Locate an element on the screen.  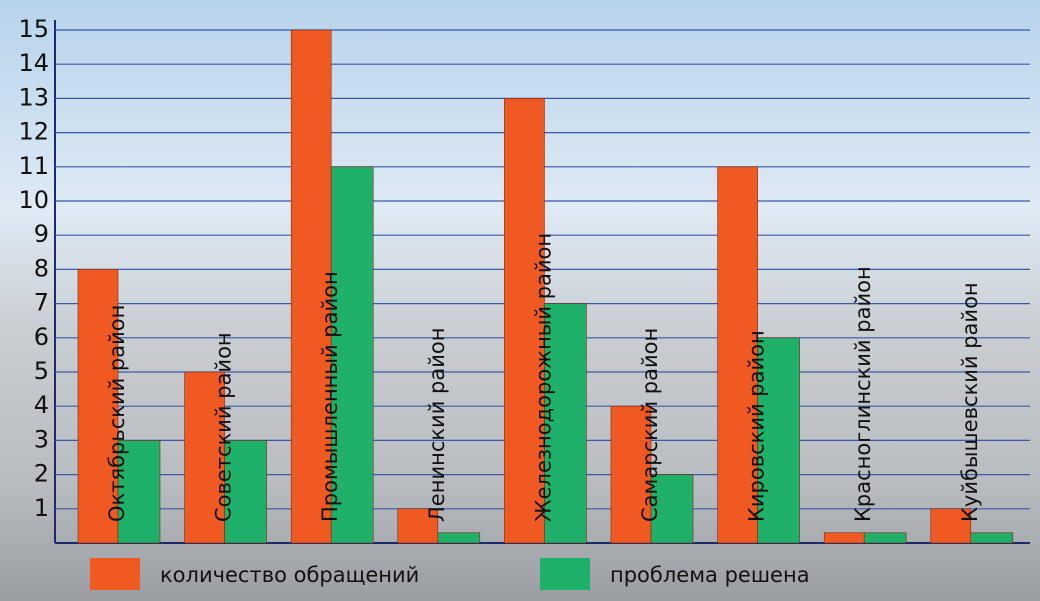
y-tick-label: 11 is located at coordinates (33, 166).